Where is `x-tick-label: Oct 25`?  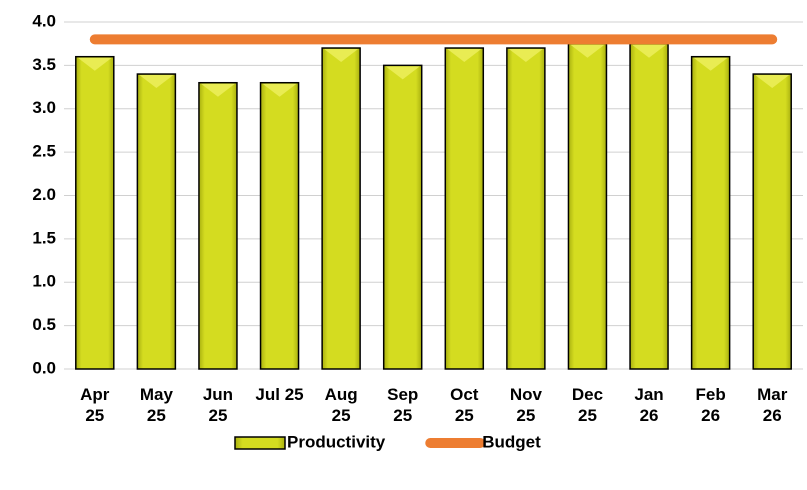
x-tick-label: Oct 25 is located at coordinates (464, 405).